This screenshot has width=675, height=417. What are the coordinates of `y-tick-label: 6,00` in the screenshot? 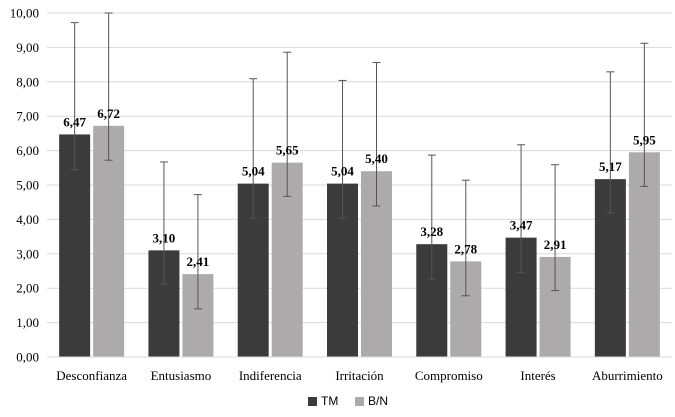 It's located at (27, 150).